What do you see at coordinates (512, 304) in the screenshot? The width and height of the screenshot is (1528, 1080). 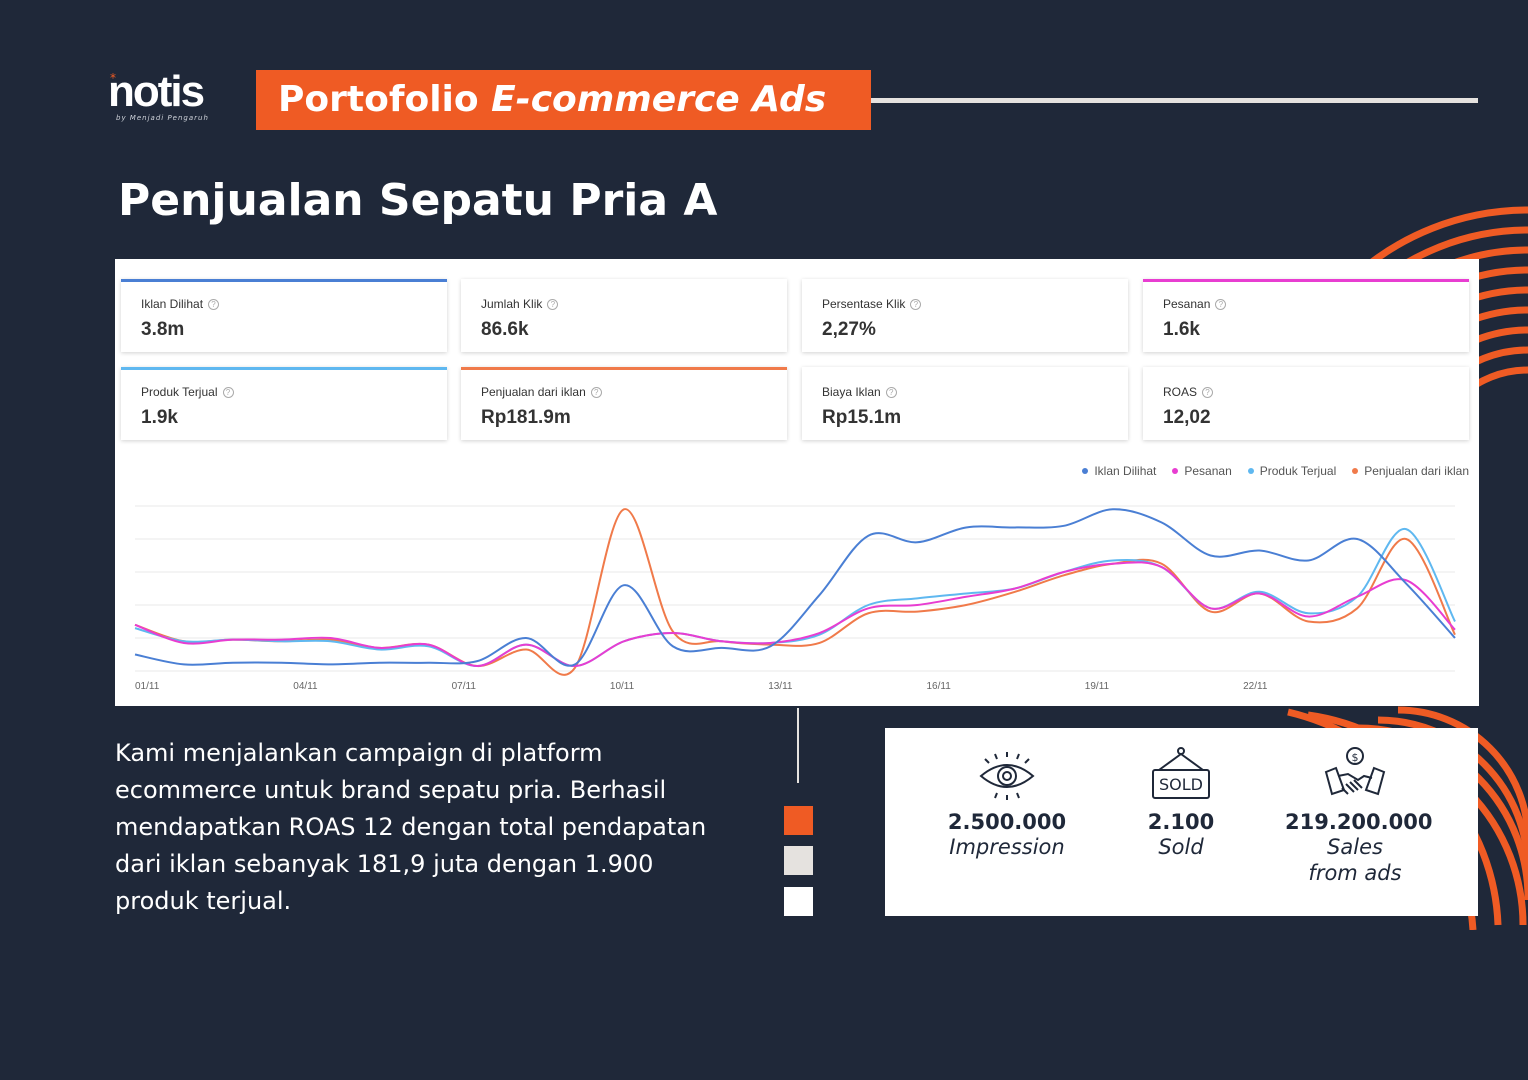 I see `metric-label: Jumlah Klik` at bounding box center [512, 304].